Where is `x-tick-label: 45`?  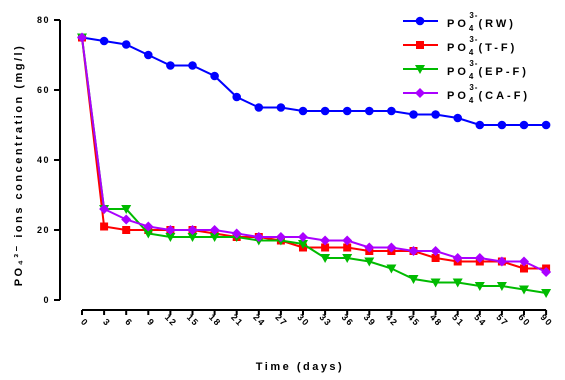 x-tick-label: 45 is located at coordinates (414, 320).